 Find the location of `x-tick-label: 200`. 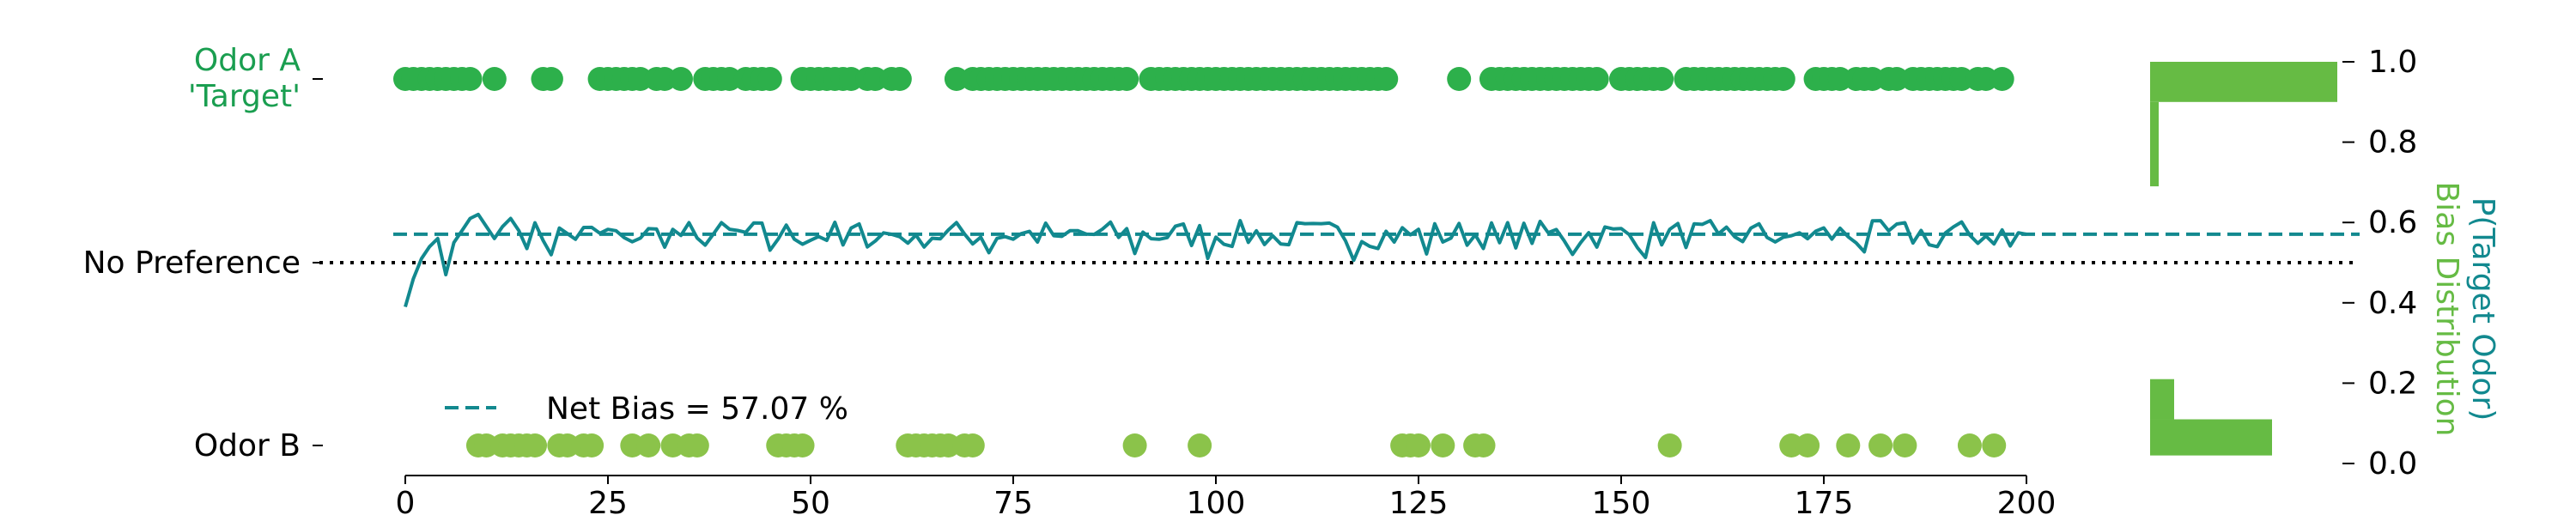

x-tick-label: 200 is located at coordinates (2027, 500).